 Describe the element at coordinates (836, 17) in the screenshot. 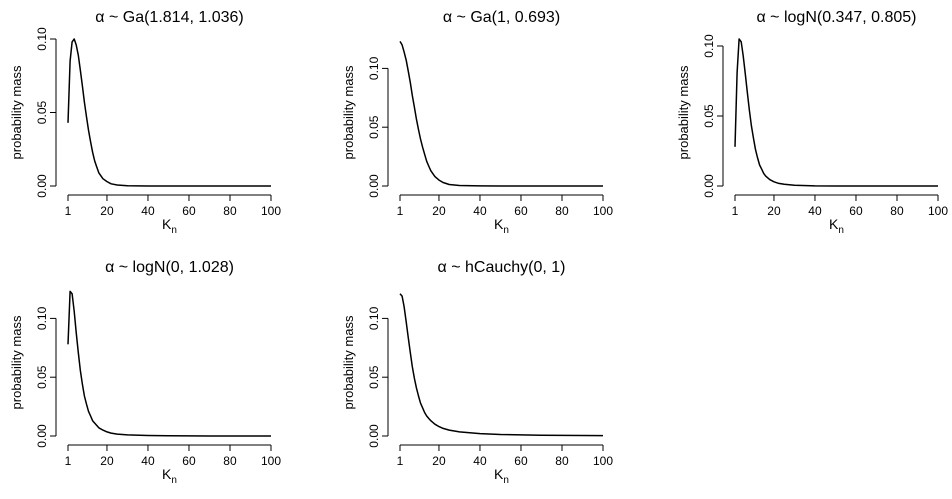

I see `chart-title: α ~ logN(0.347, 0.805)` at that location.